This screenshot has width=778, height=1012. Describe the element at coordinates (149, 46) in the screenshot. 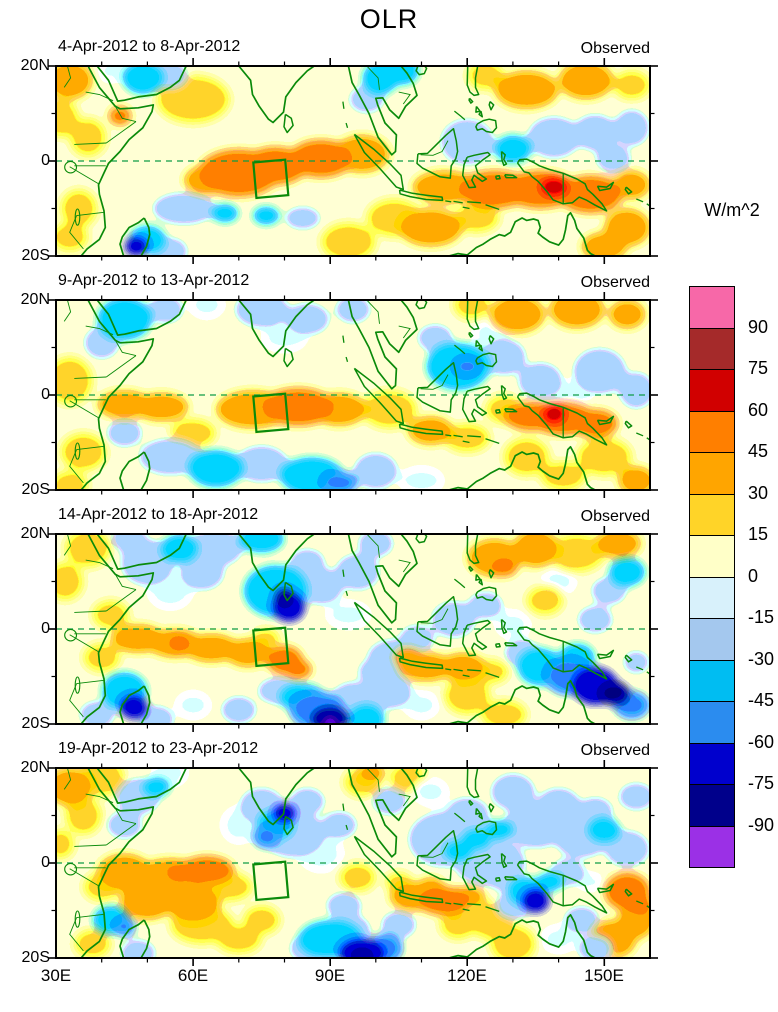

I see `panel-1-title: 4-Apr-2012 to 8-Apr-2012` at that location.